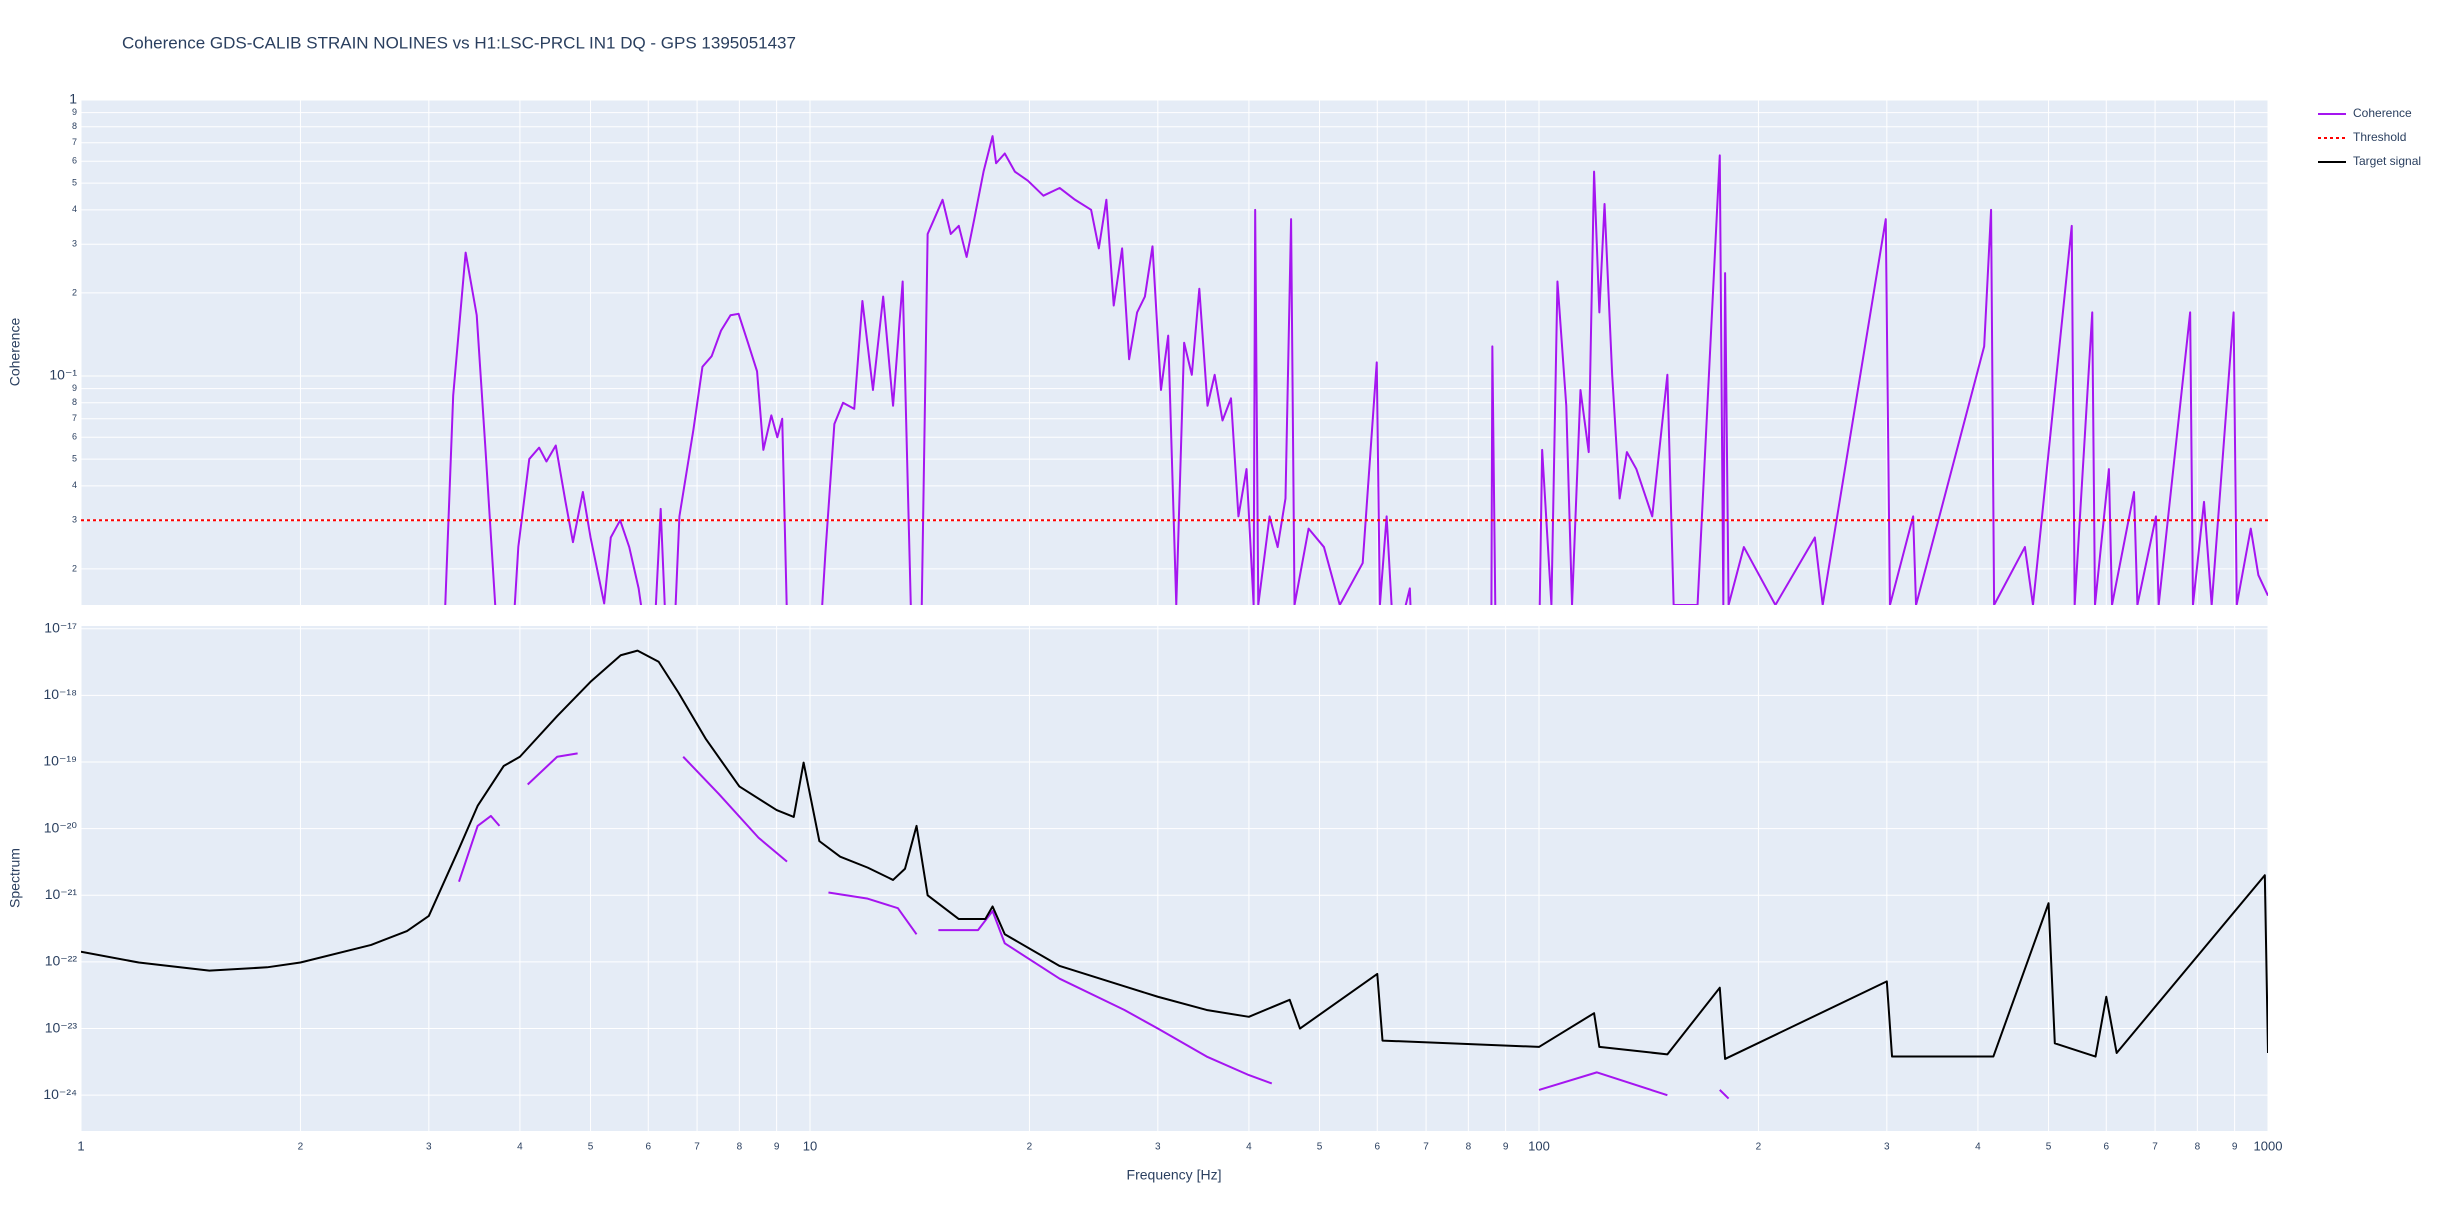  Describe the element at coordinates (810, 1145) in the screenshot. I see `x-tick-label: 10` at that location.